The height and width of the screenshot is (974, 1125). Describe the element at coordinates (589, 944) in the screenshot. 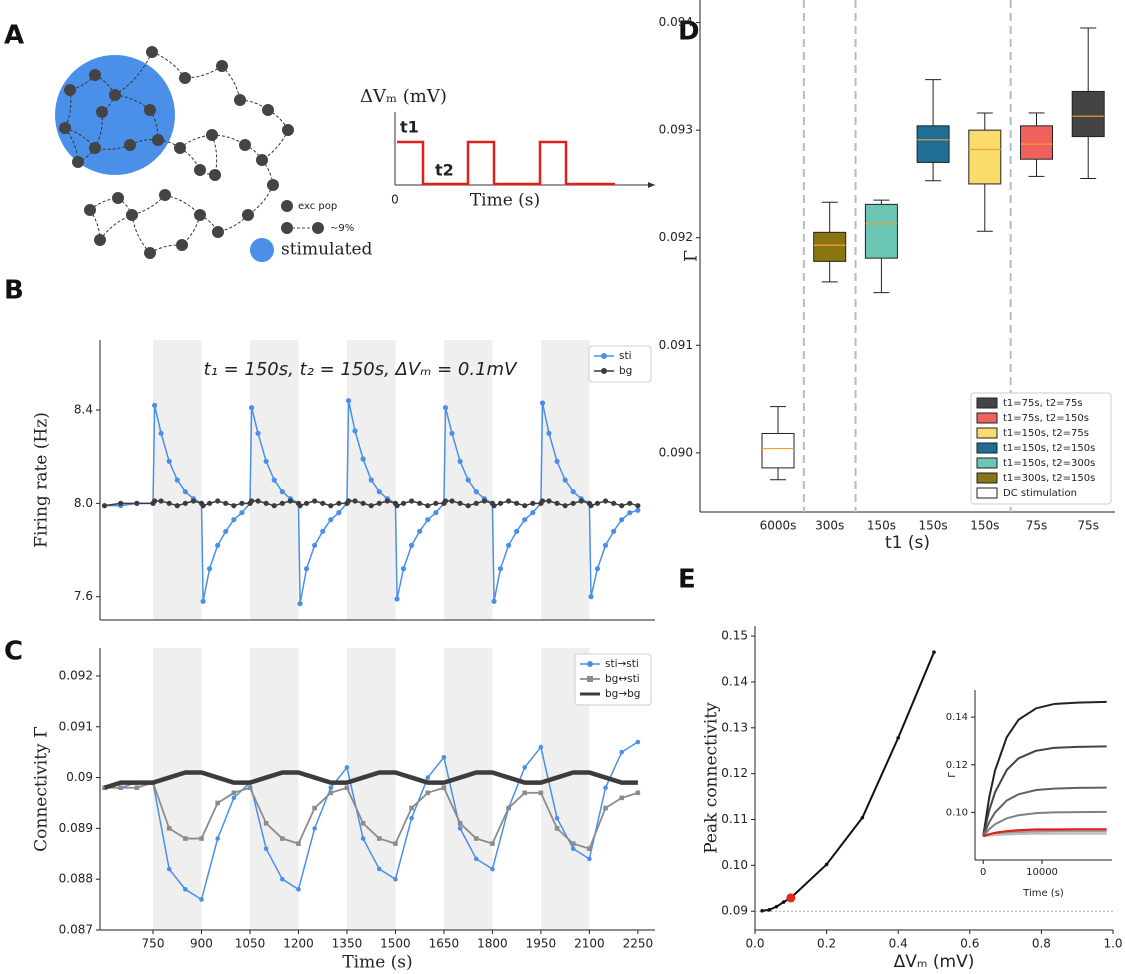

I see `x-tick-label: 2100` at that location.